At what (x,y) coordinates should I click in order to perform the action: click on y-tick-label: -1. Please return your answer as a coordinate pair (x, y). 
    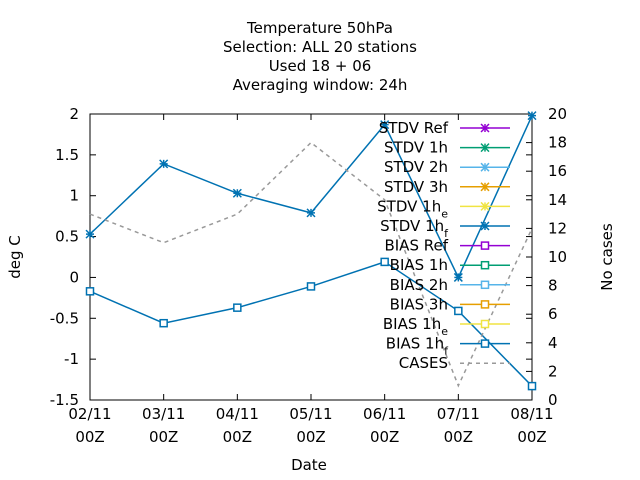
    Looking at the image, I should click on (71, 359).